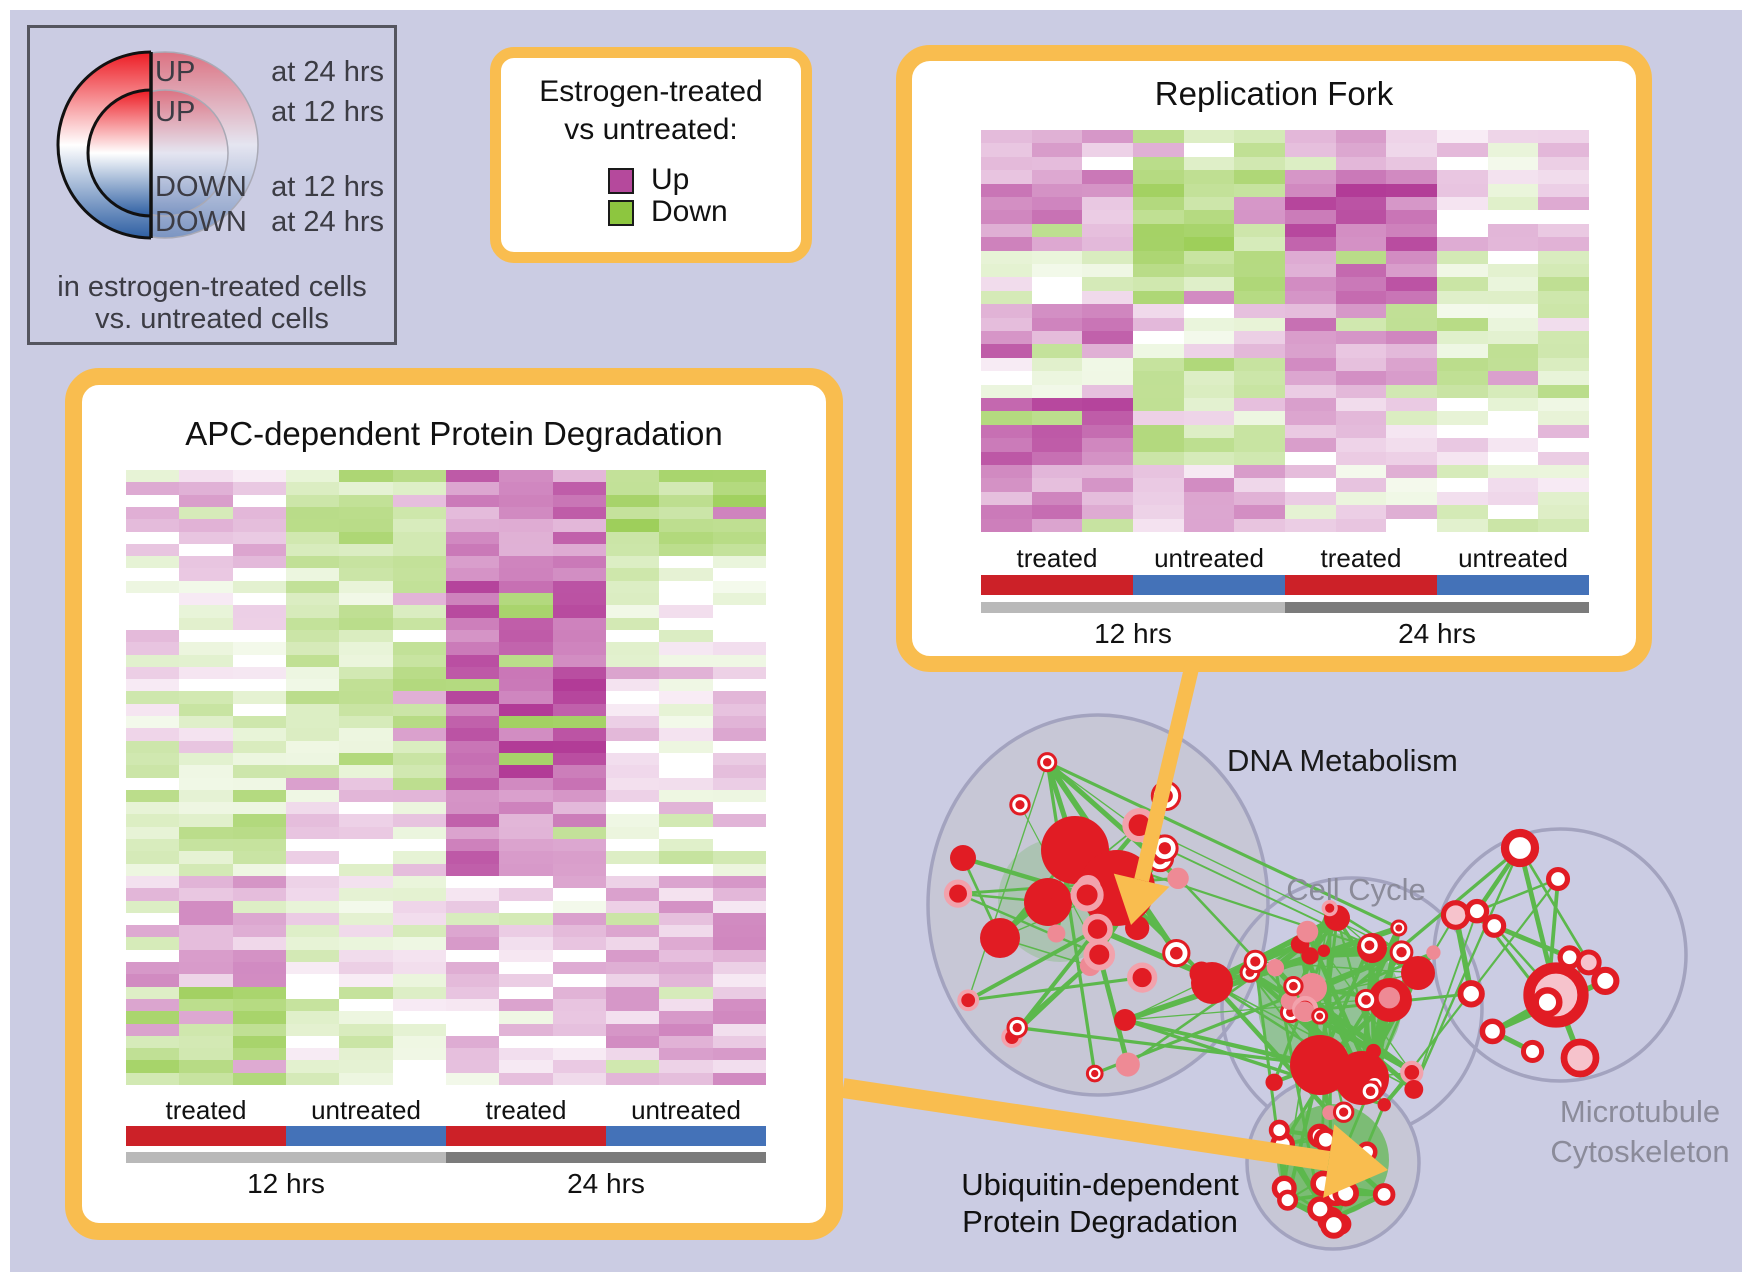 This screenshot has height=1279, width=1750. I want to click on apc-panel-title: APC-dependent Protein Degradation, so click(454, 433).